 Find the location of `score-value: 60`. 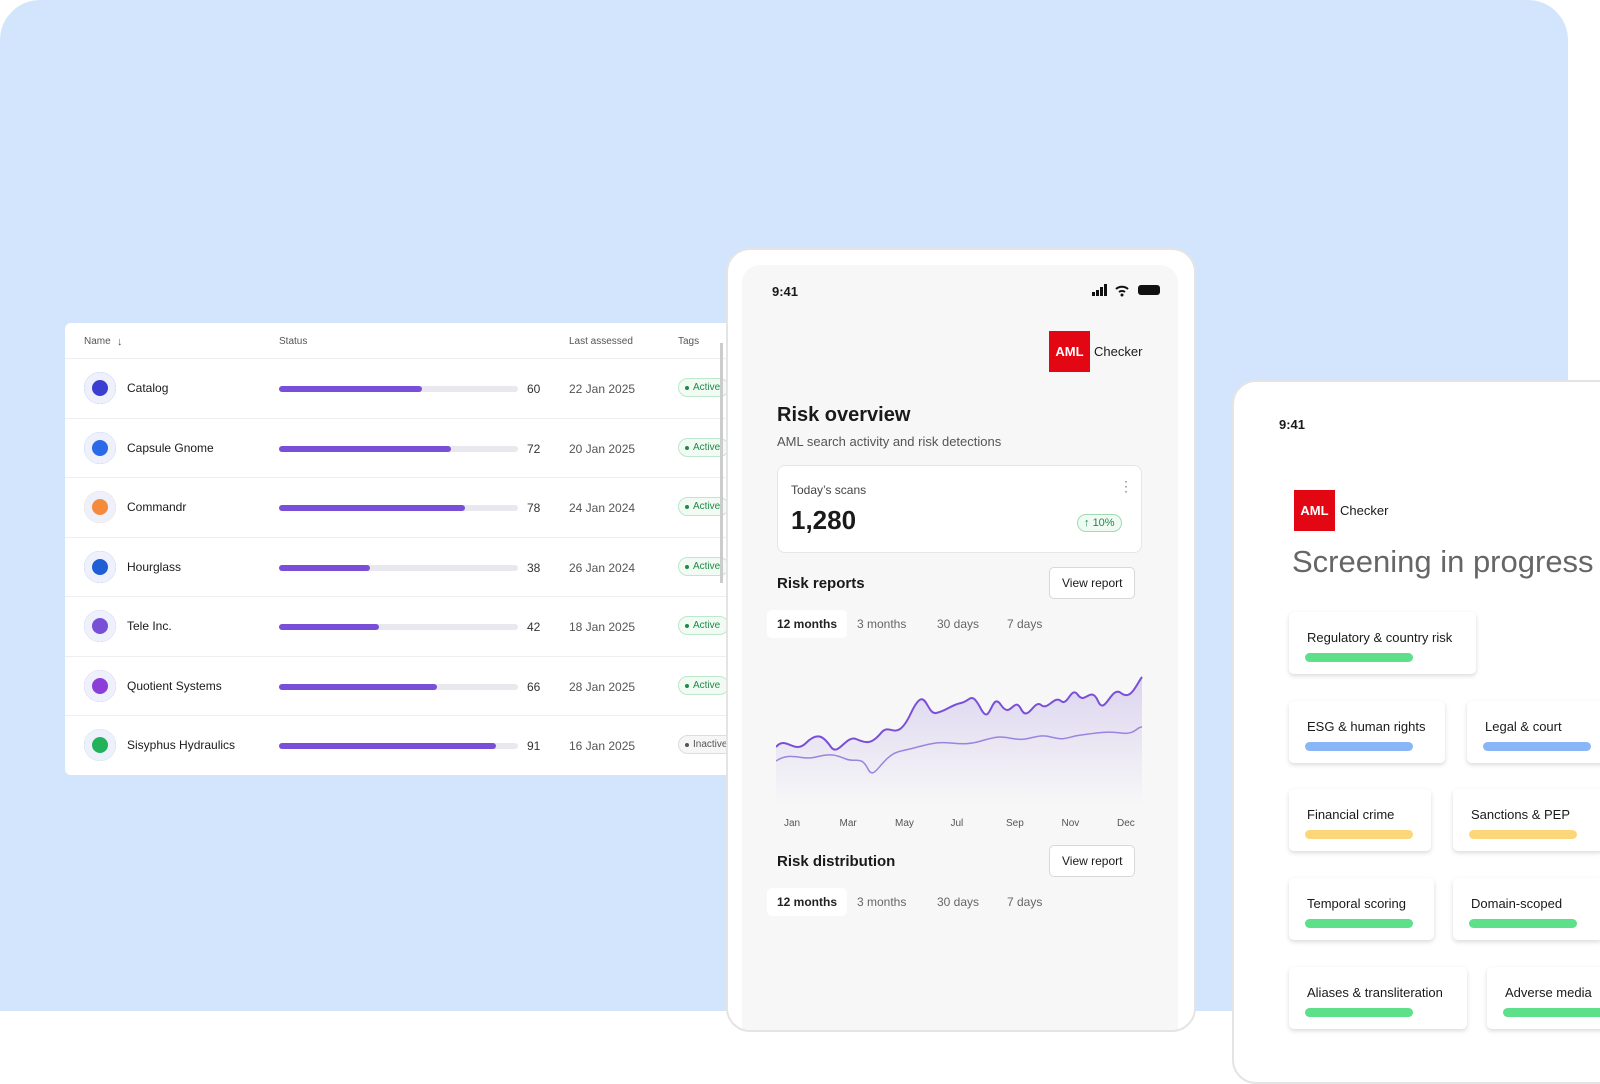

score-value: 60 is located at coordinates (534, 389).